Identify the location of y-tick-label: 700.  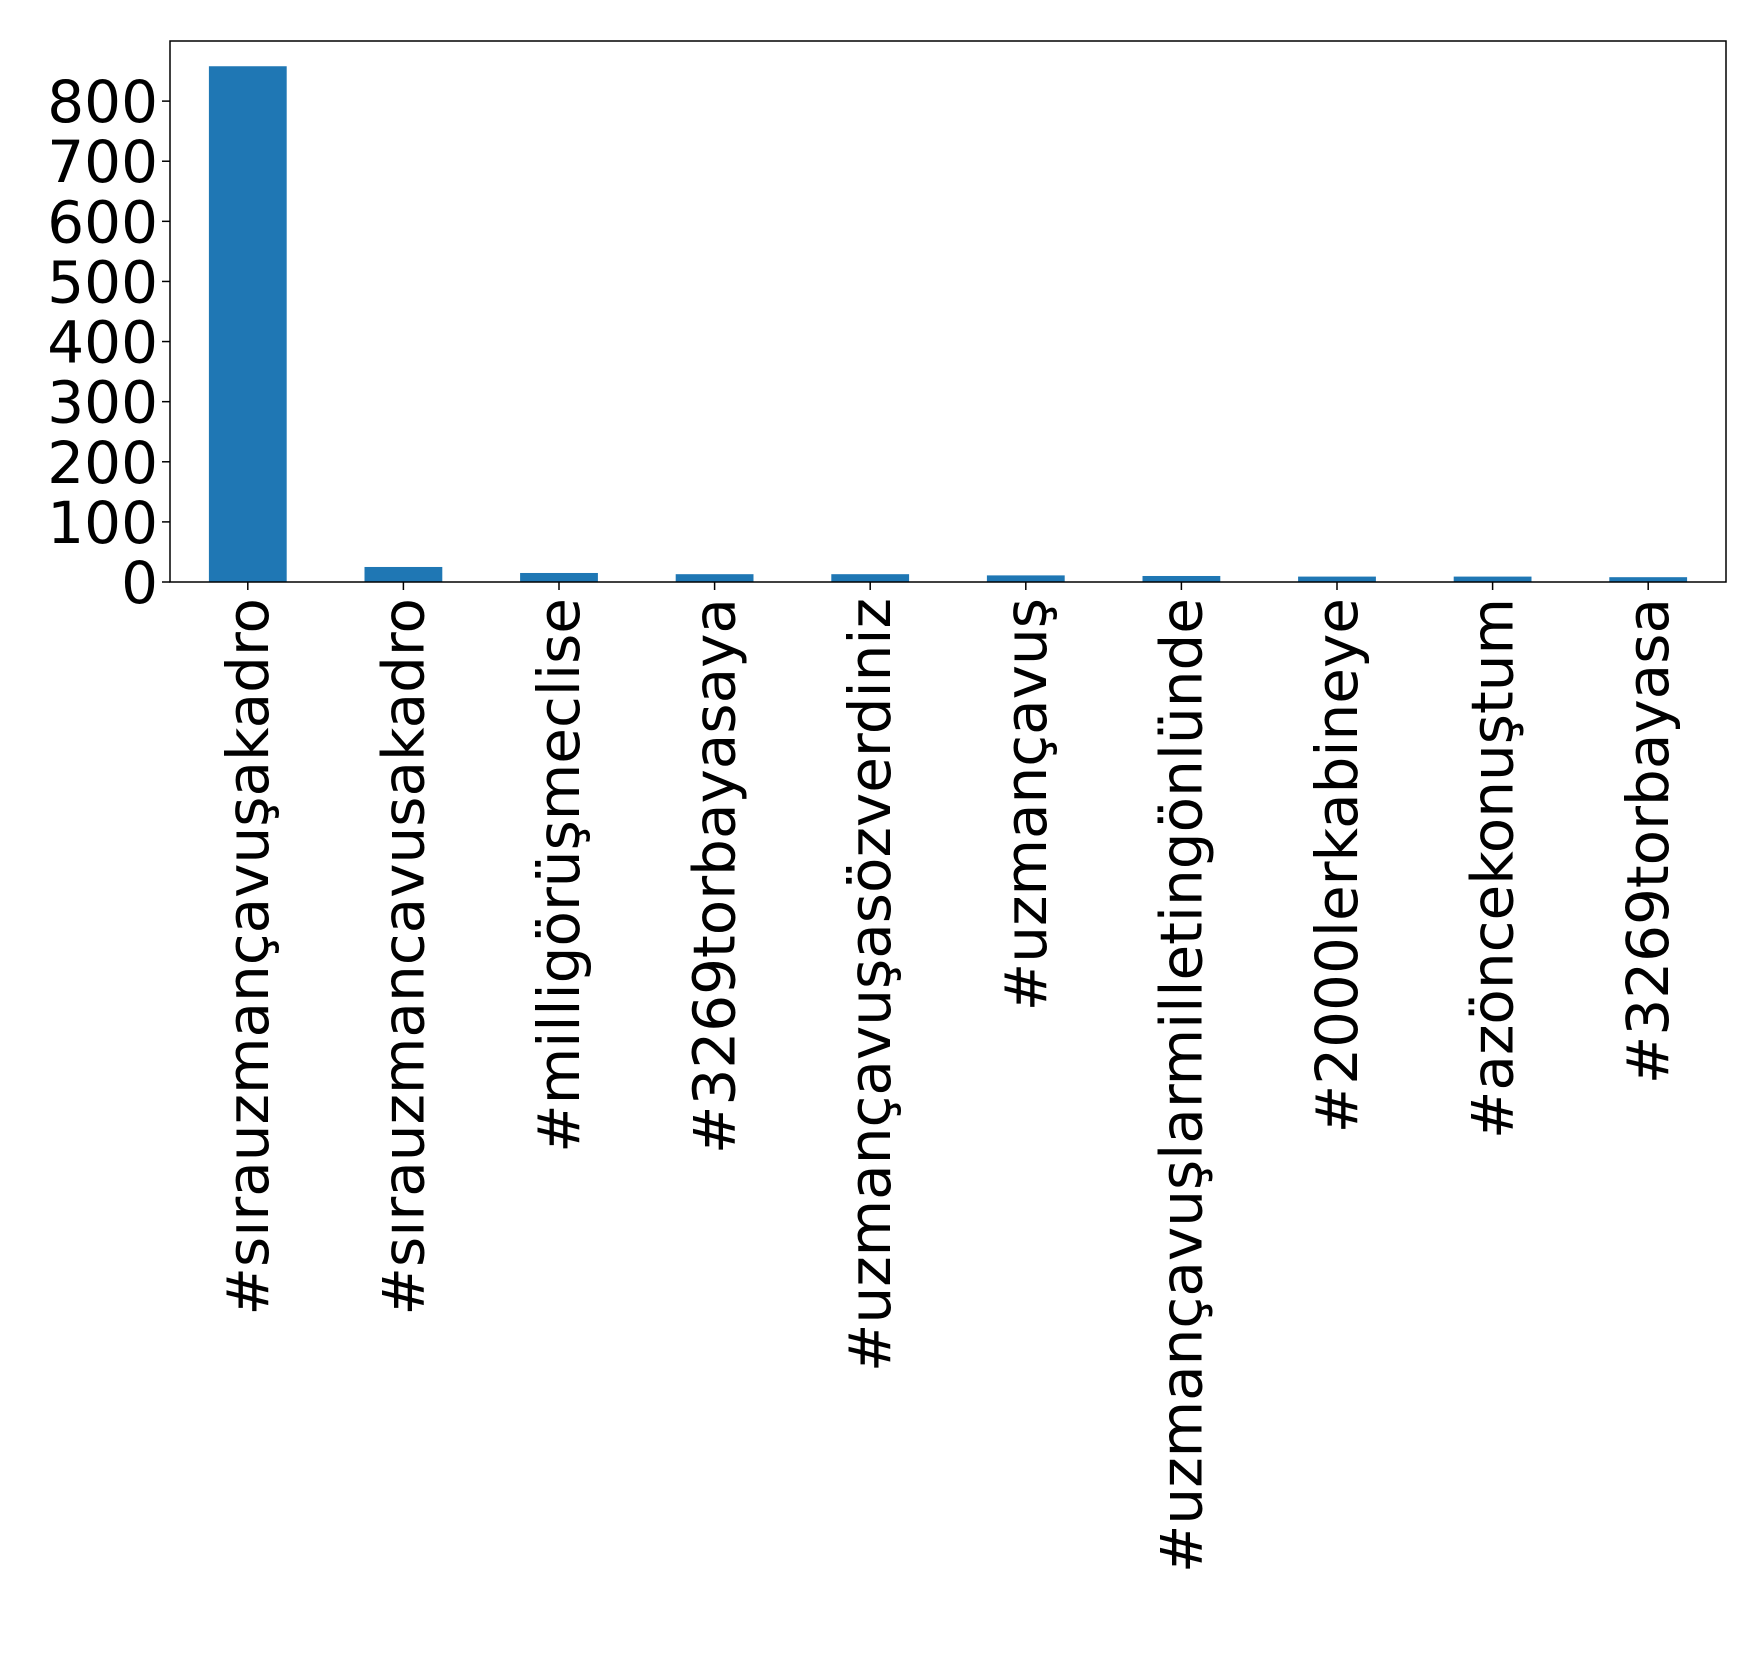
(102, 162).